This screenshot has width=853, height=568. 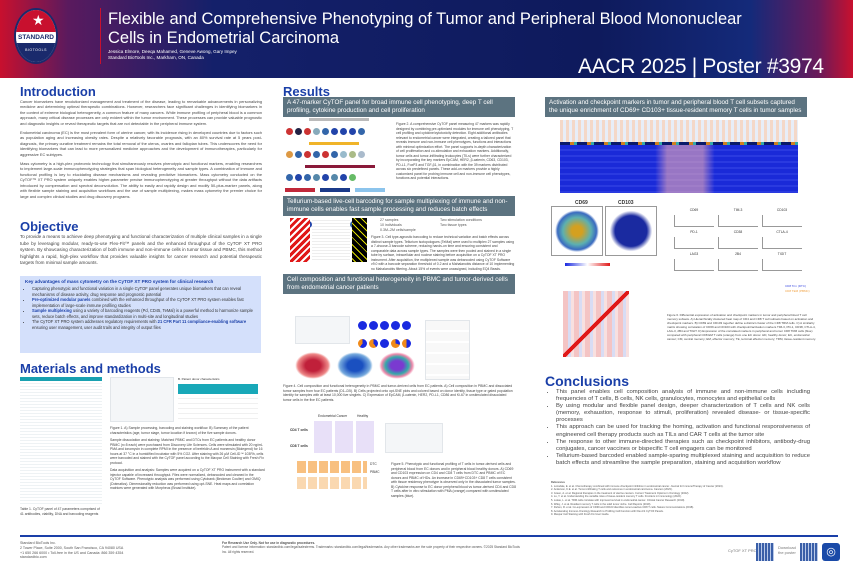 What do you see at coordinates (38, 20) in the screenshot?
I see `star-icon: ★` at bounding box center [38, 20].